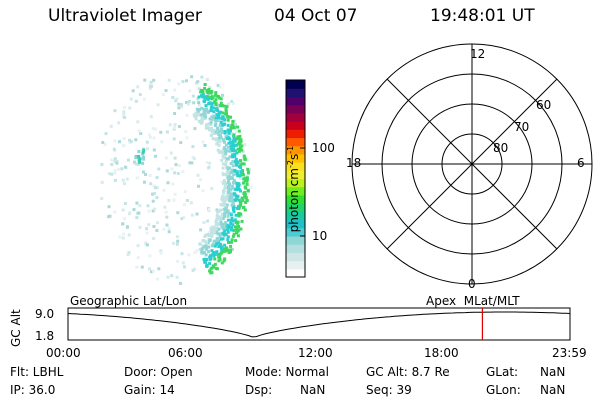 The height and width of the screenshot is (400, 600). Describe the element at coordinates (315, 353) in the screenshot. I see `x-tick-1200: 12:00` at that location.